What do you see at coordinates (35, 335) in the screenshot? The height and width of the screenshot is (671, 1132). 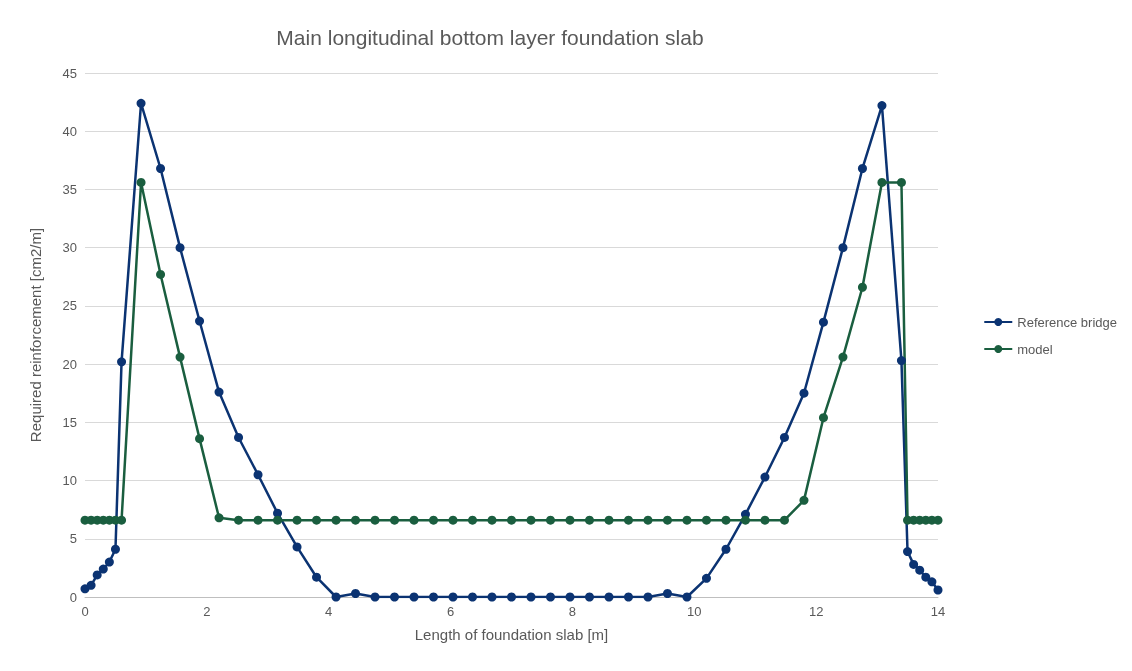 I see `y-axis-title: Required reinforcement [cm2/m]` at bounding box center [35, 335].